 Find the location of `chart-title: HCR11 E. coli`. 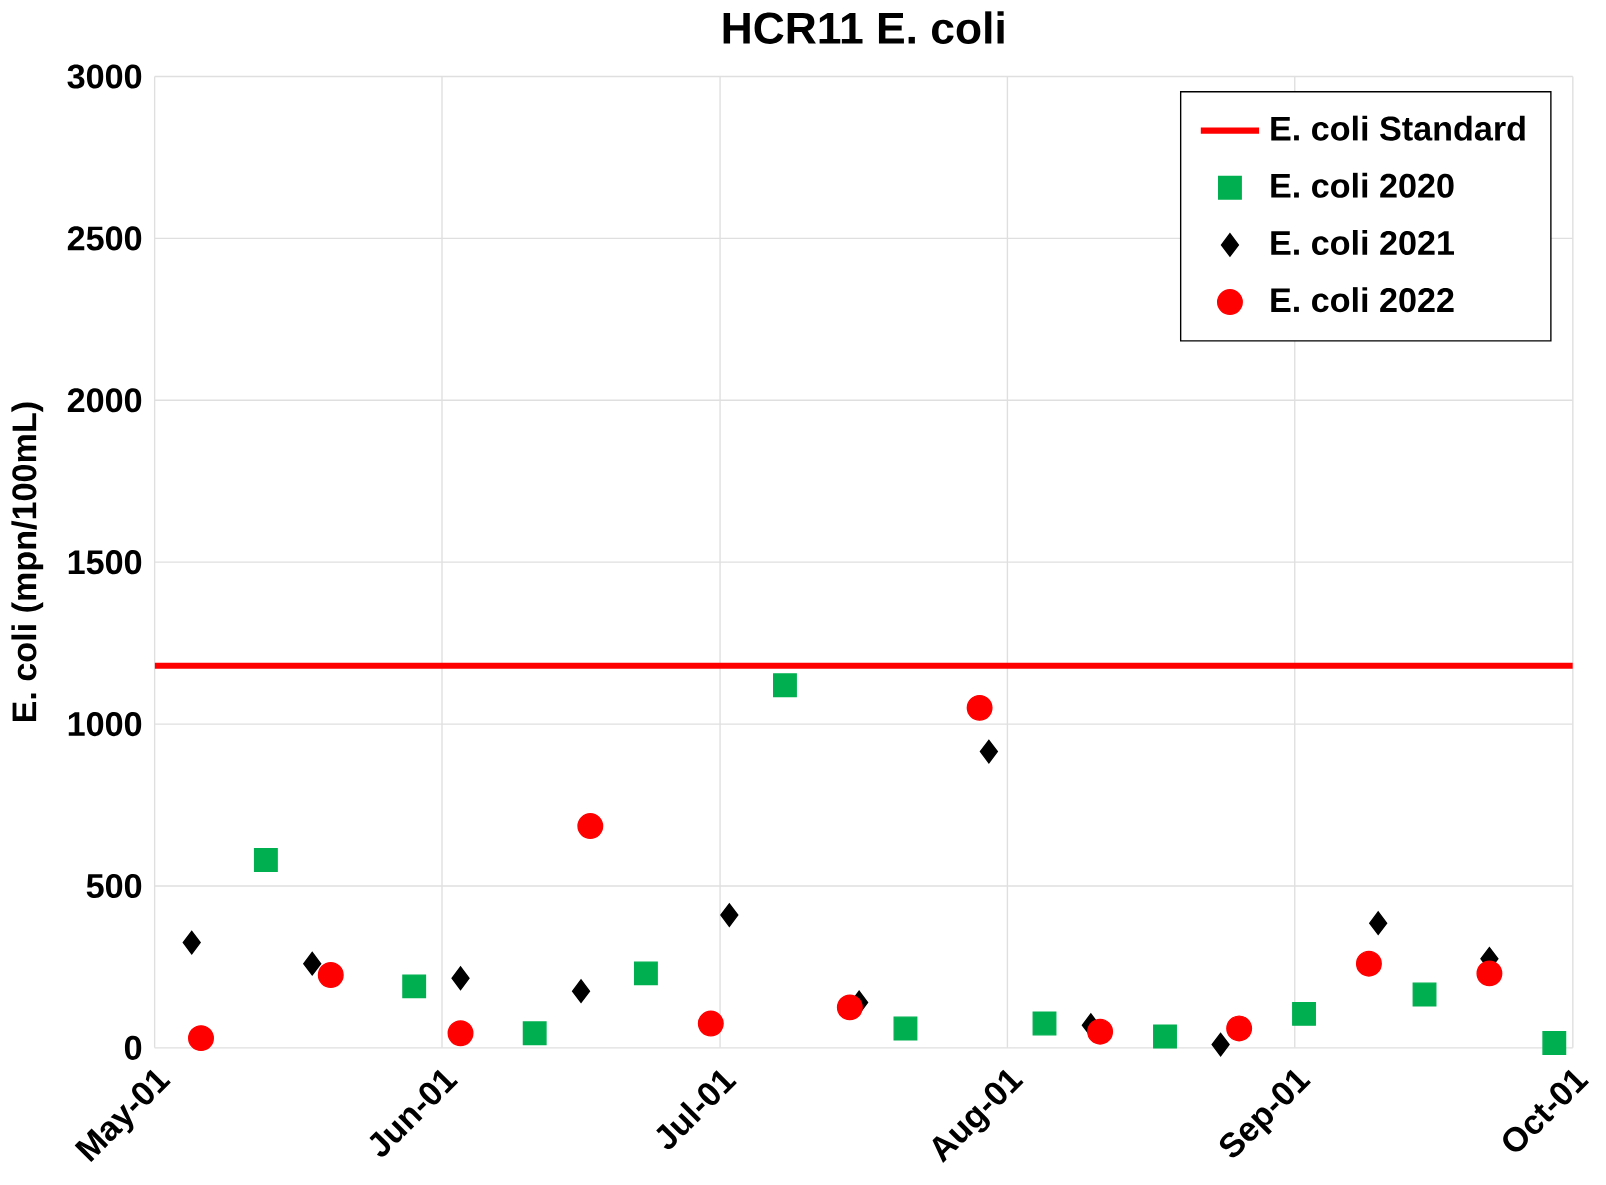

chart-title: HCR11 E. coli is located at coordinates (863, 28).